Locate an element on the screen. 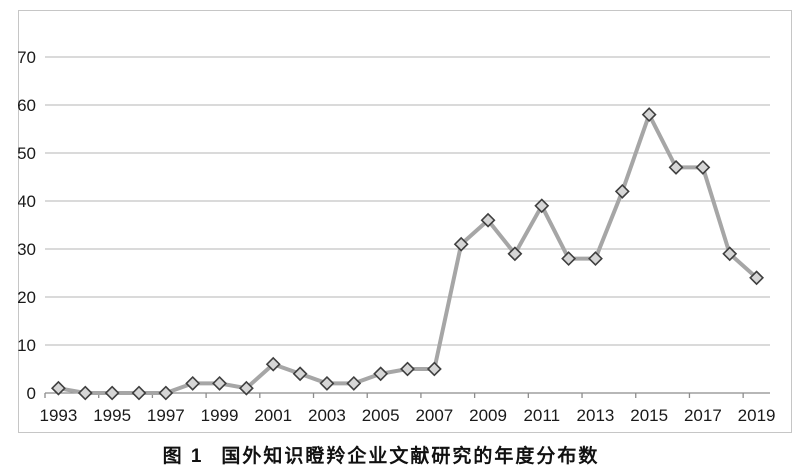 The image size is (800, 473). svg-text: 2001 is located at coordinates (273, 415).